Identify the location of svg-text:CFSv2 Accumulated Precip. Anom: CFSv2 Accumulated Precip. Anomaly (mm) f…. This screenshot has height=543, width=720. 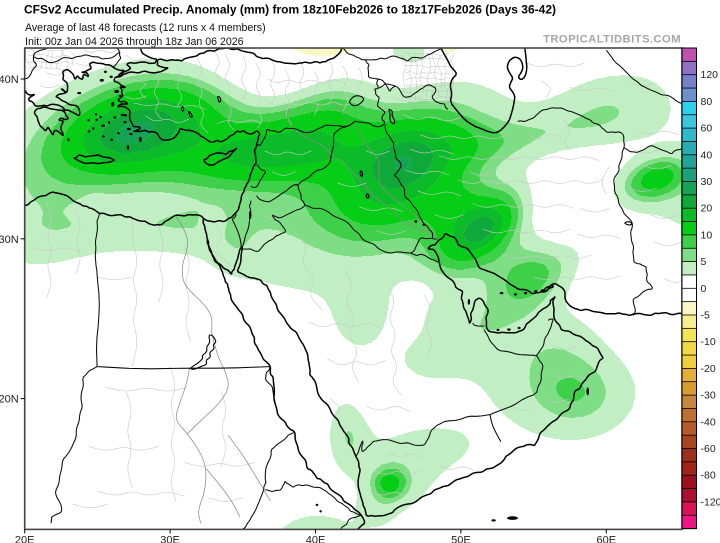
(290, 10).